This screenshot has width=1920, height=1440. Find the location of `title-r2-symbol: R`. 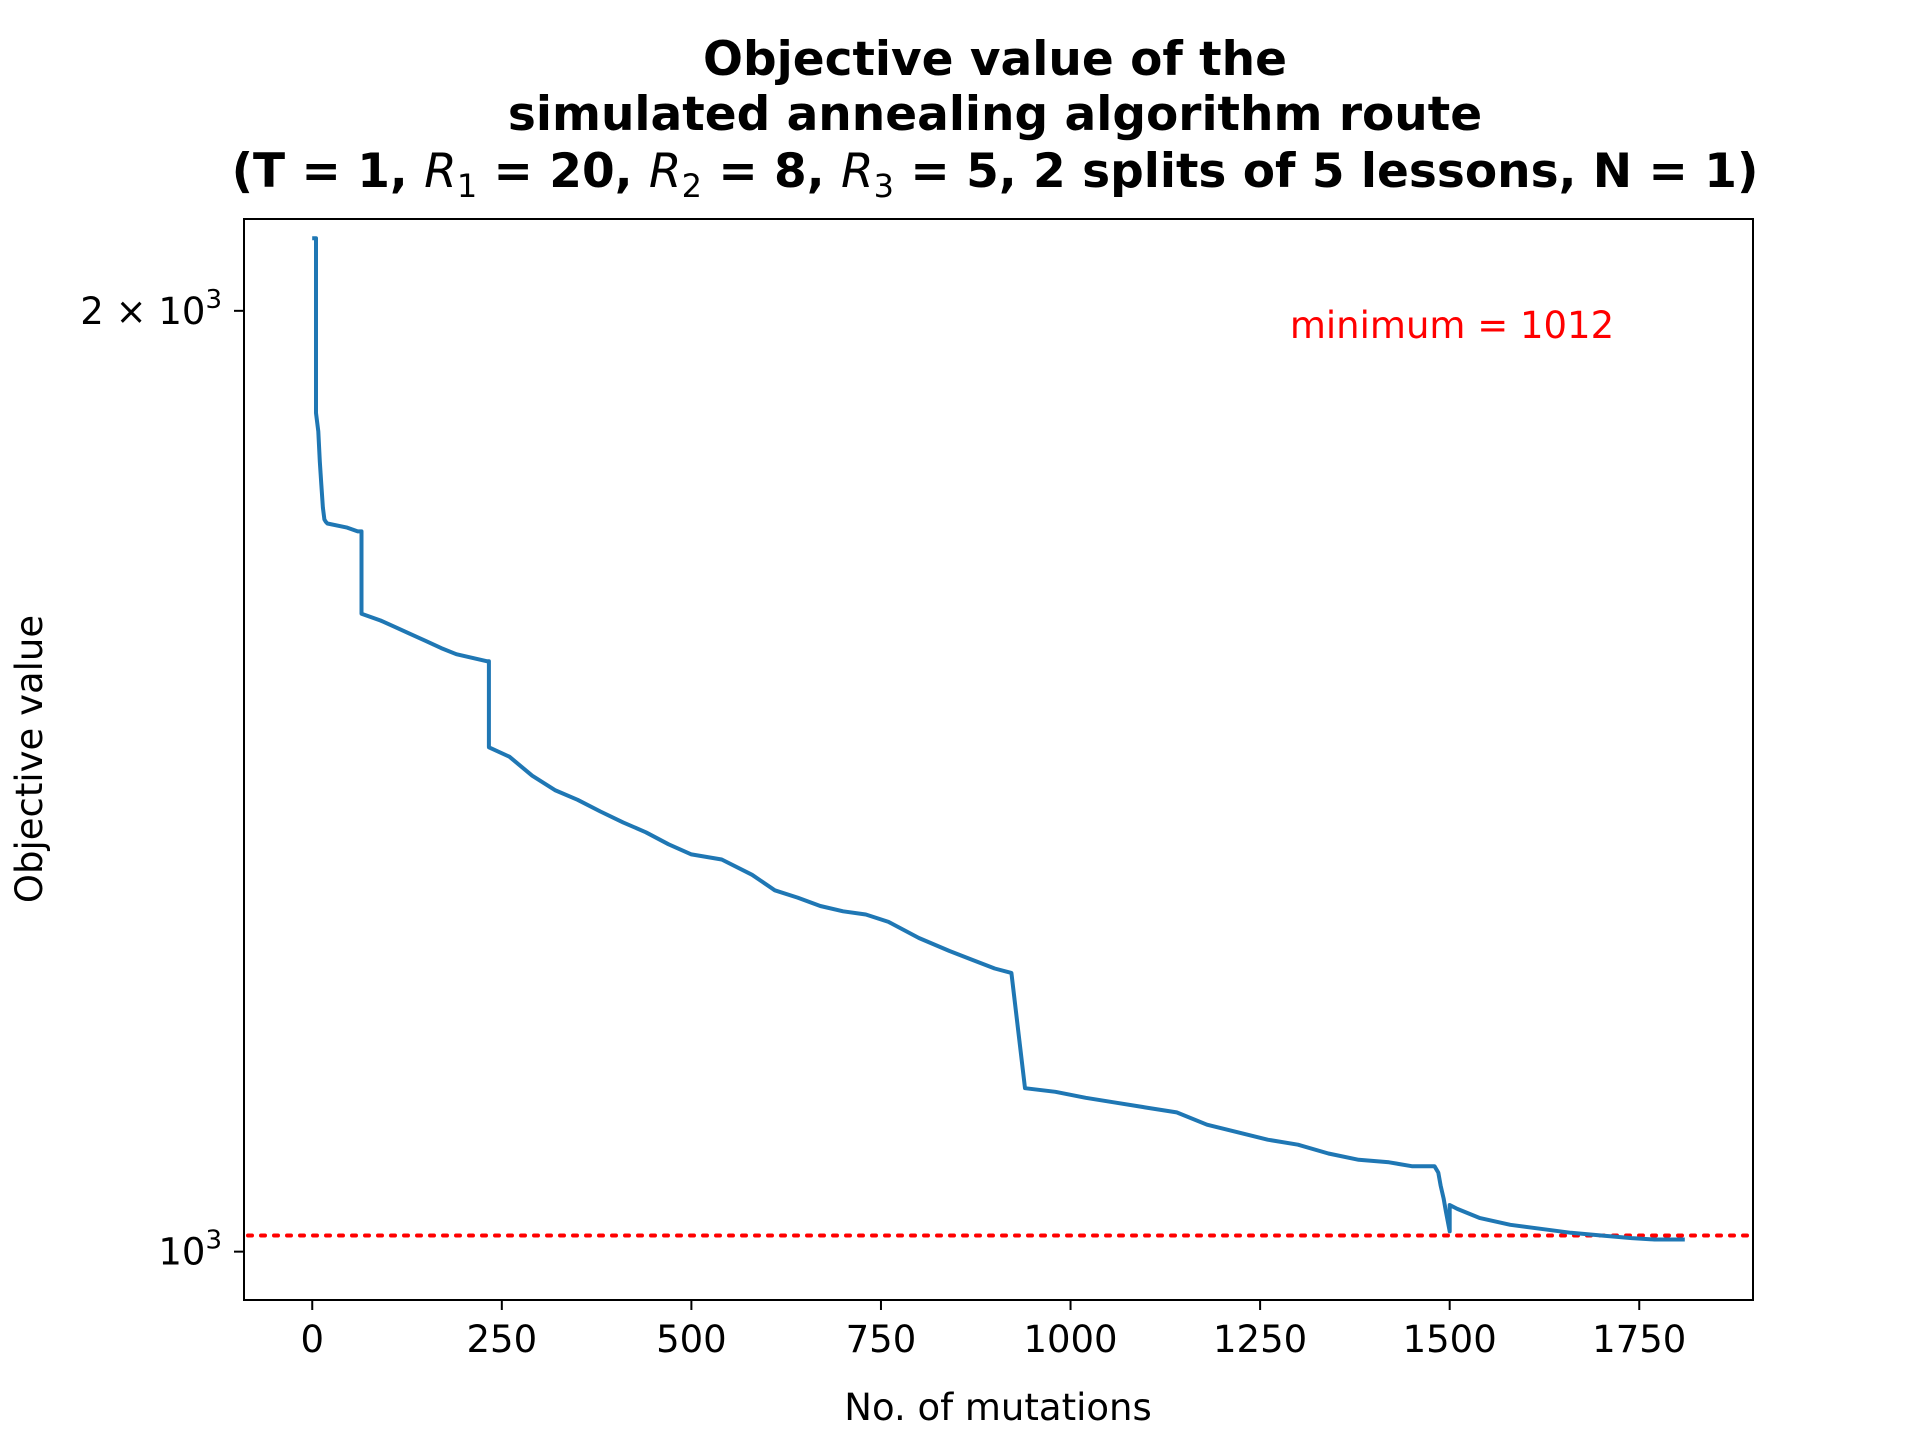

title-r2-symbol: R is located at coordinates (665, 171).